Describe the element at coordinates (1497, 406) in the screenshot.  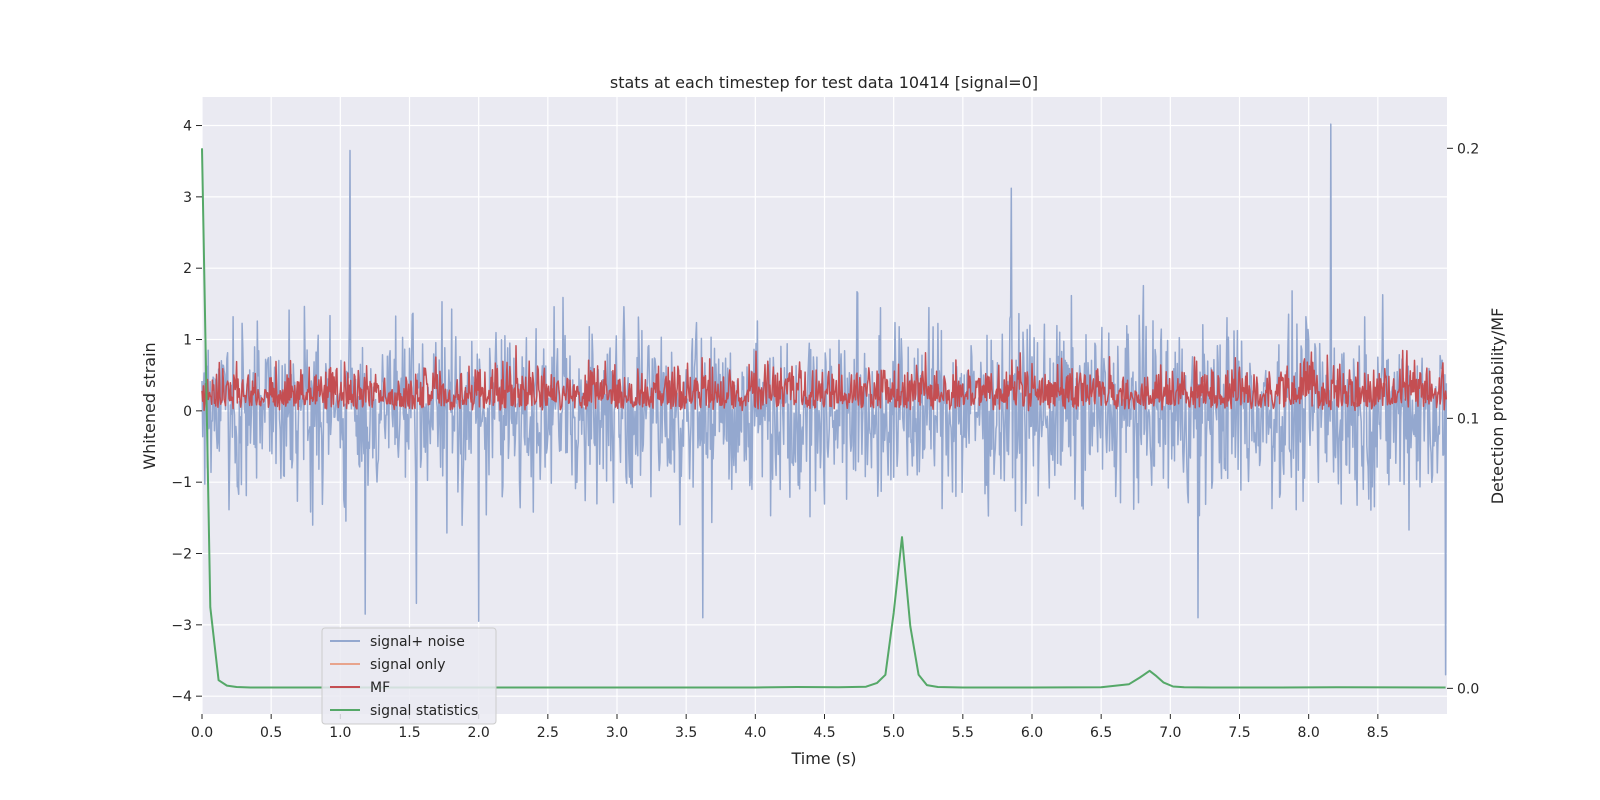
I see `y-axis-right-label: Detection probability/MF` at that location.